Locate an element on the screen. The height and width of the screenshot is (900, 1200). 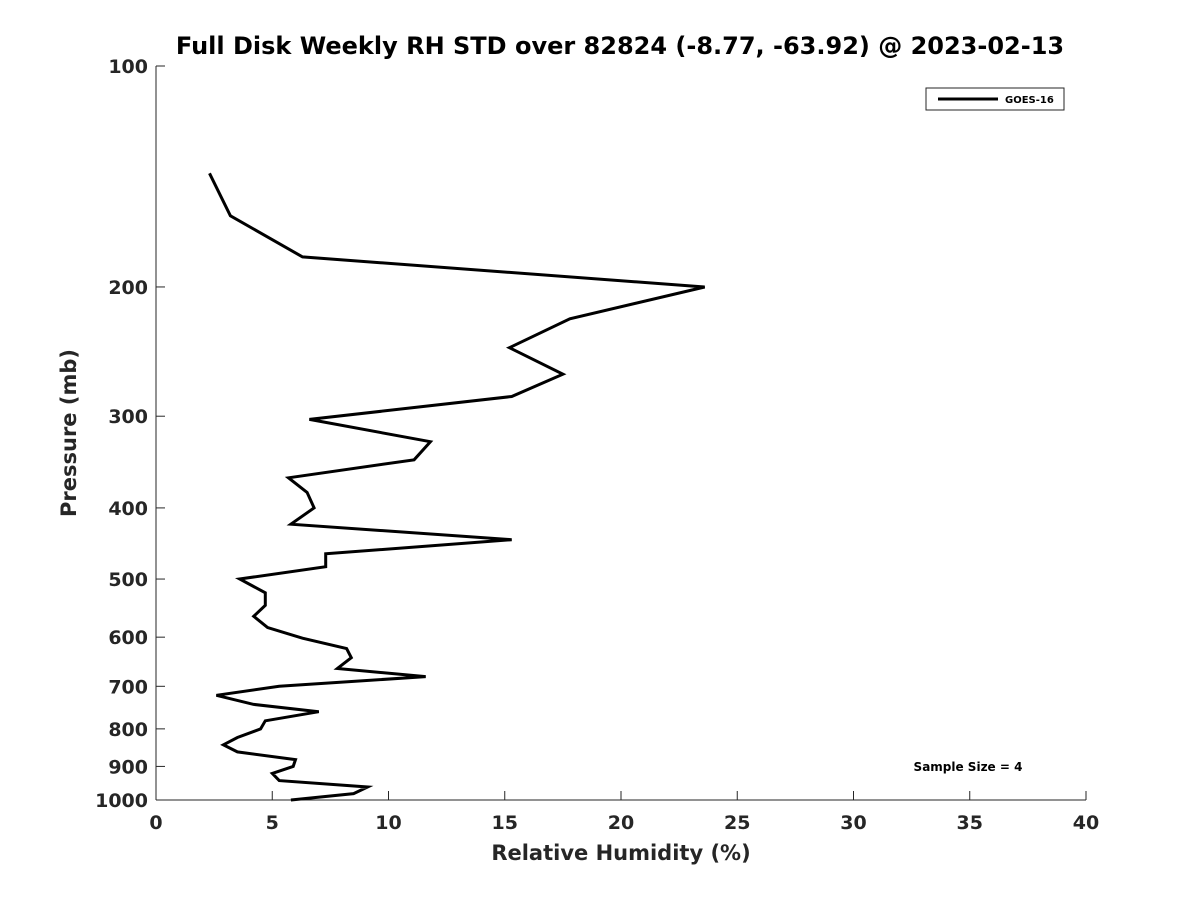
x-tick-label: 20 is located at coordinates (621, 823).